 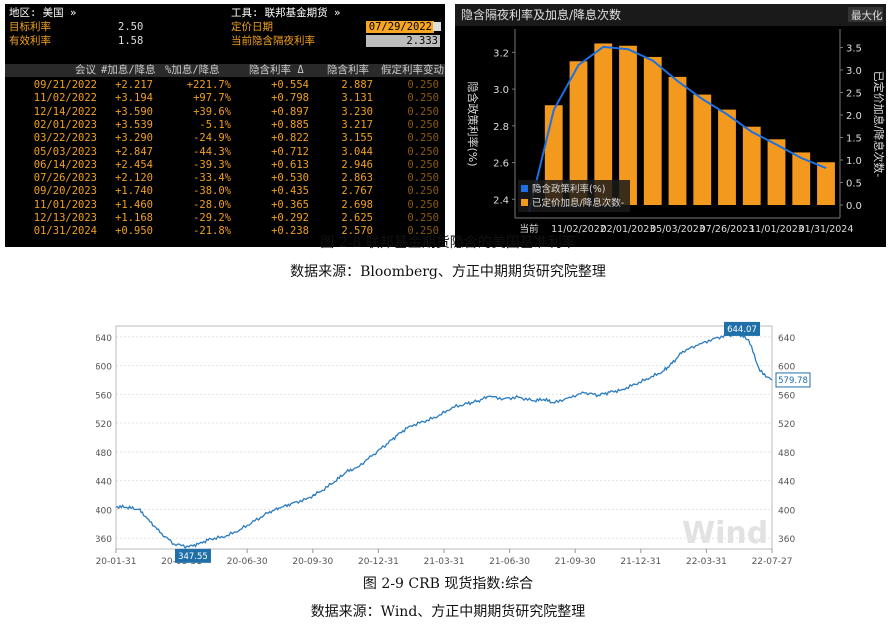 I want to click on hike-pct-cell: -38.0%, so click(x=212, y=191).